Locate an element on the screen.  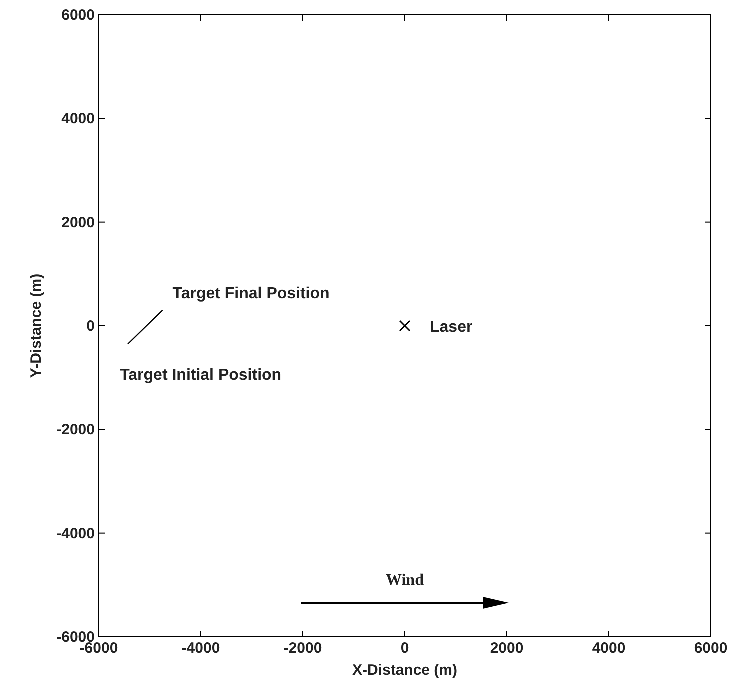
annotation: Laser is located at coordinates (451, 327).